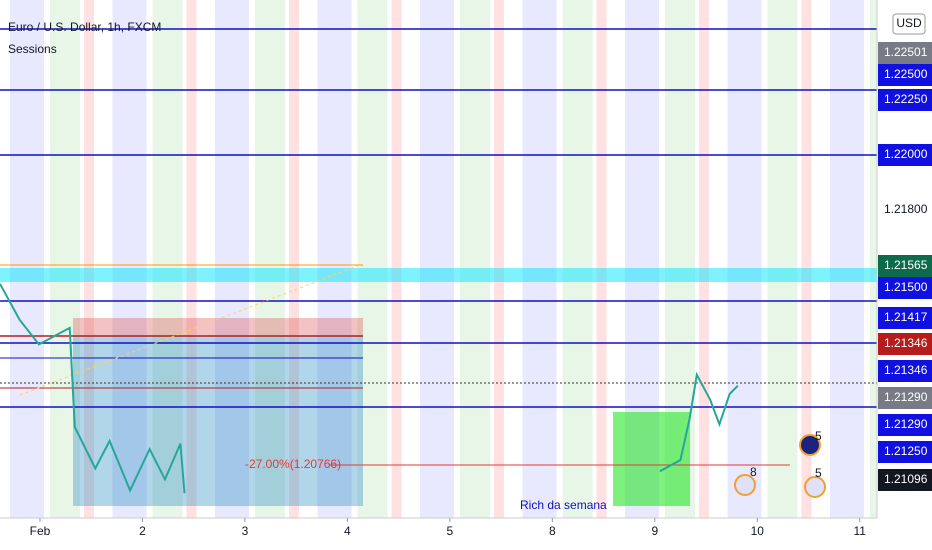 Image resolution: width=932 pixels, height=550 pixels. I want to click on x-tick-label: 11, so click(860, 531).